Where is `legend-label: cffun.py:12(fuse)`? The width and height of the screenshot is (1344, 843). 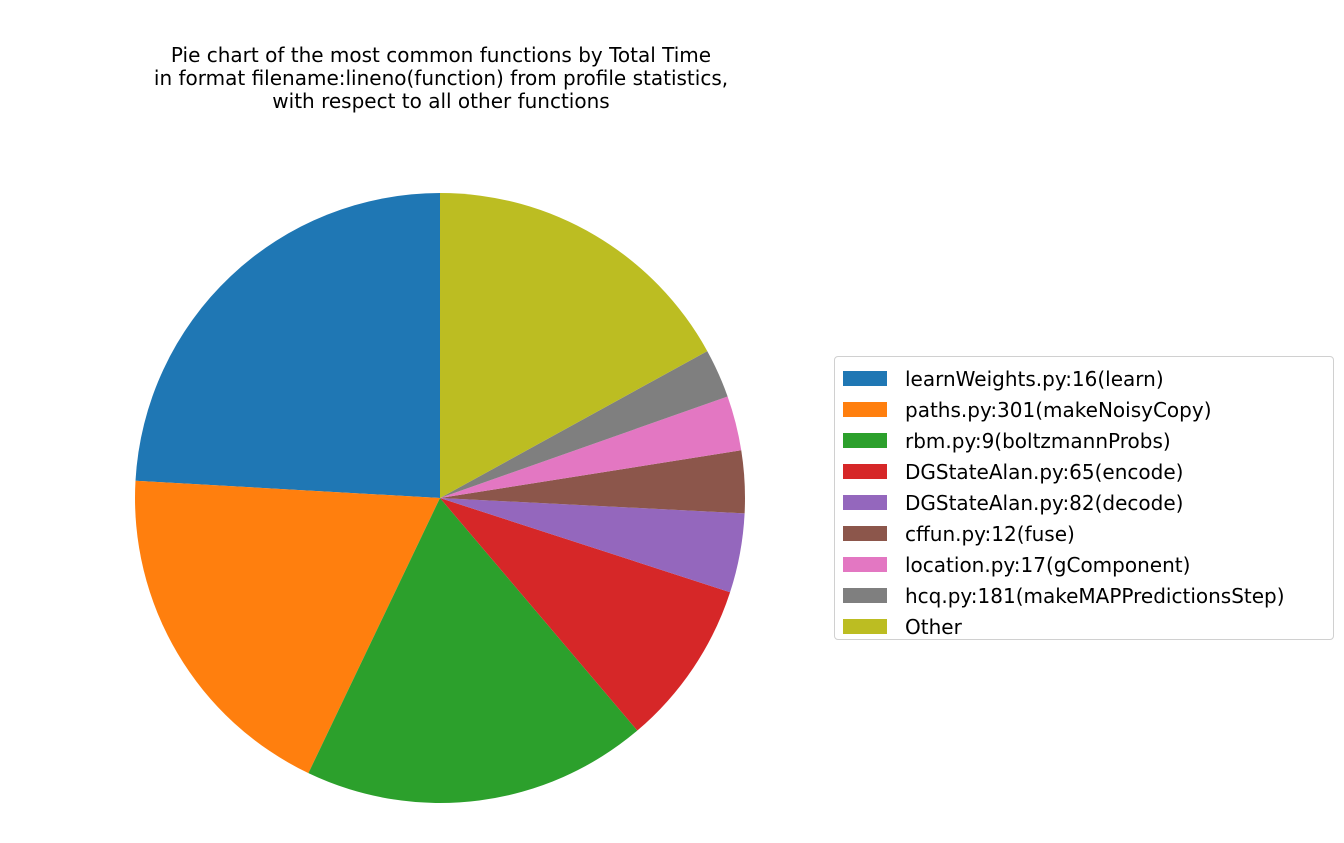 legend-label: cffun.py:12(fuse) is located at coordinates (990, 533).